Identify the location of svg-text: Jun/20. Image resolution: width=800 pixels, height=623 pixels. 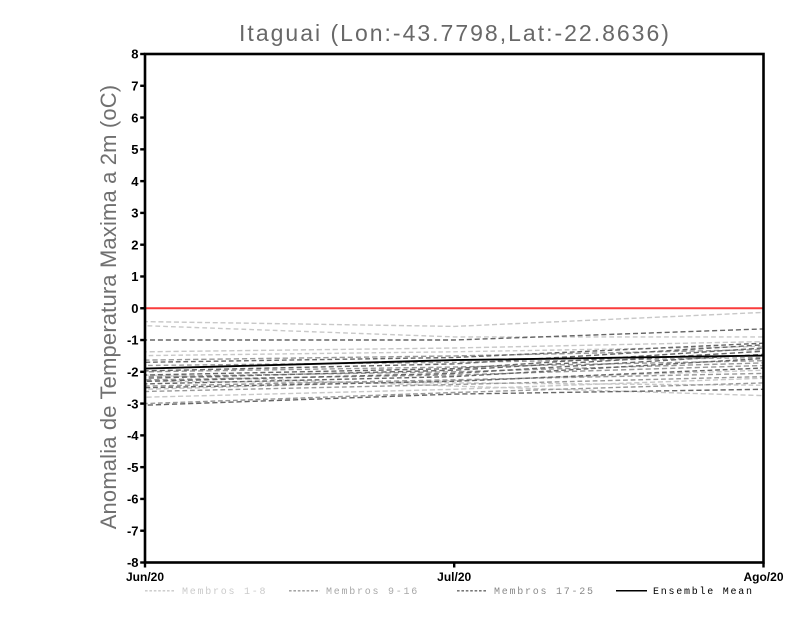
(145, 577).